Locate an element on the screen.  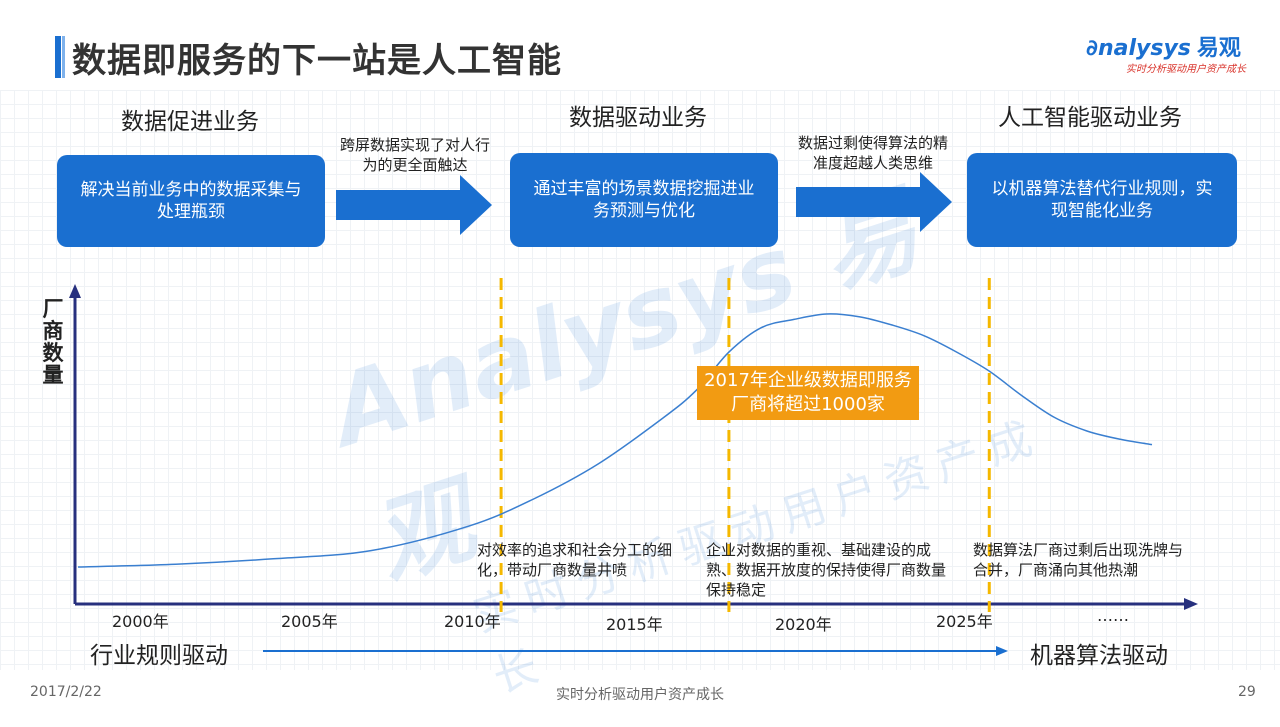
callout-text: 2017年企业级数据即服务厂商将超过1000家 is located at coordinates (808, 393).